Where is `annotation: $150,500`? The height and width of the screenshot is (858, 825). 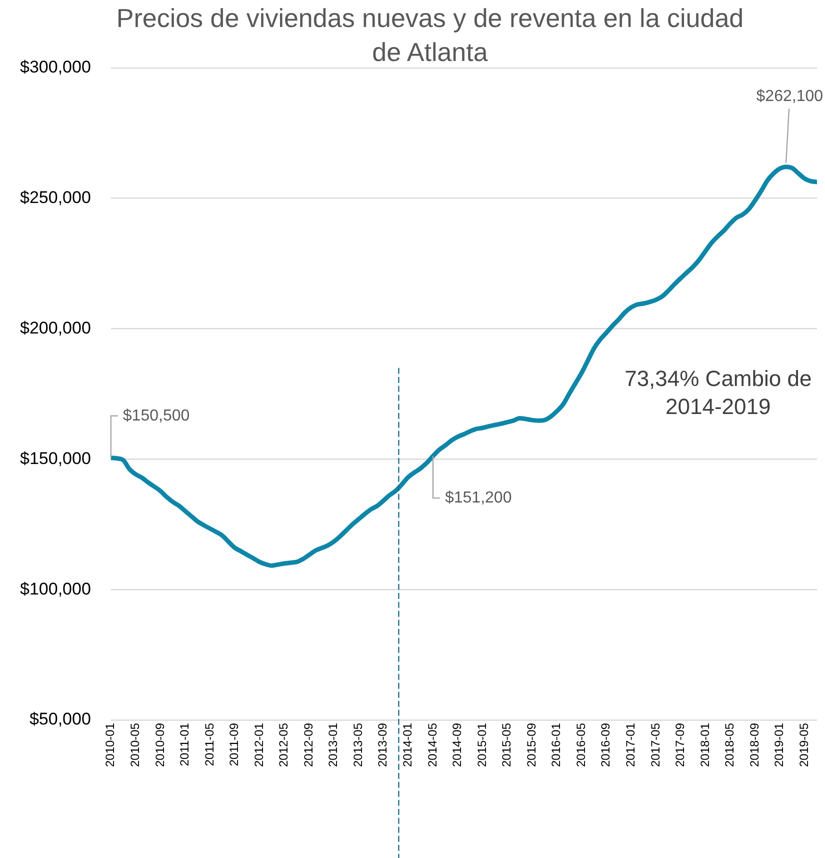 annotation: $150,500 is located at coordinates (156, 415).